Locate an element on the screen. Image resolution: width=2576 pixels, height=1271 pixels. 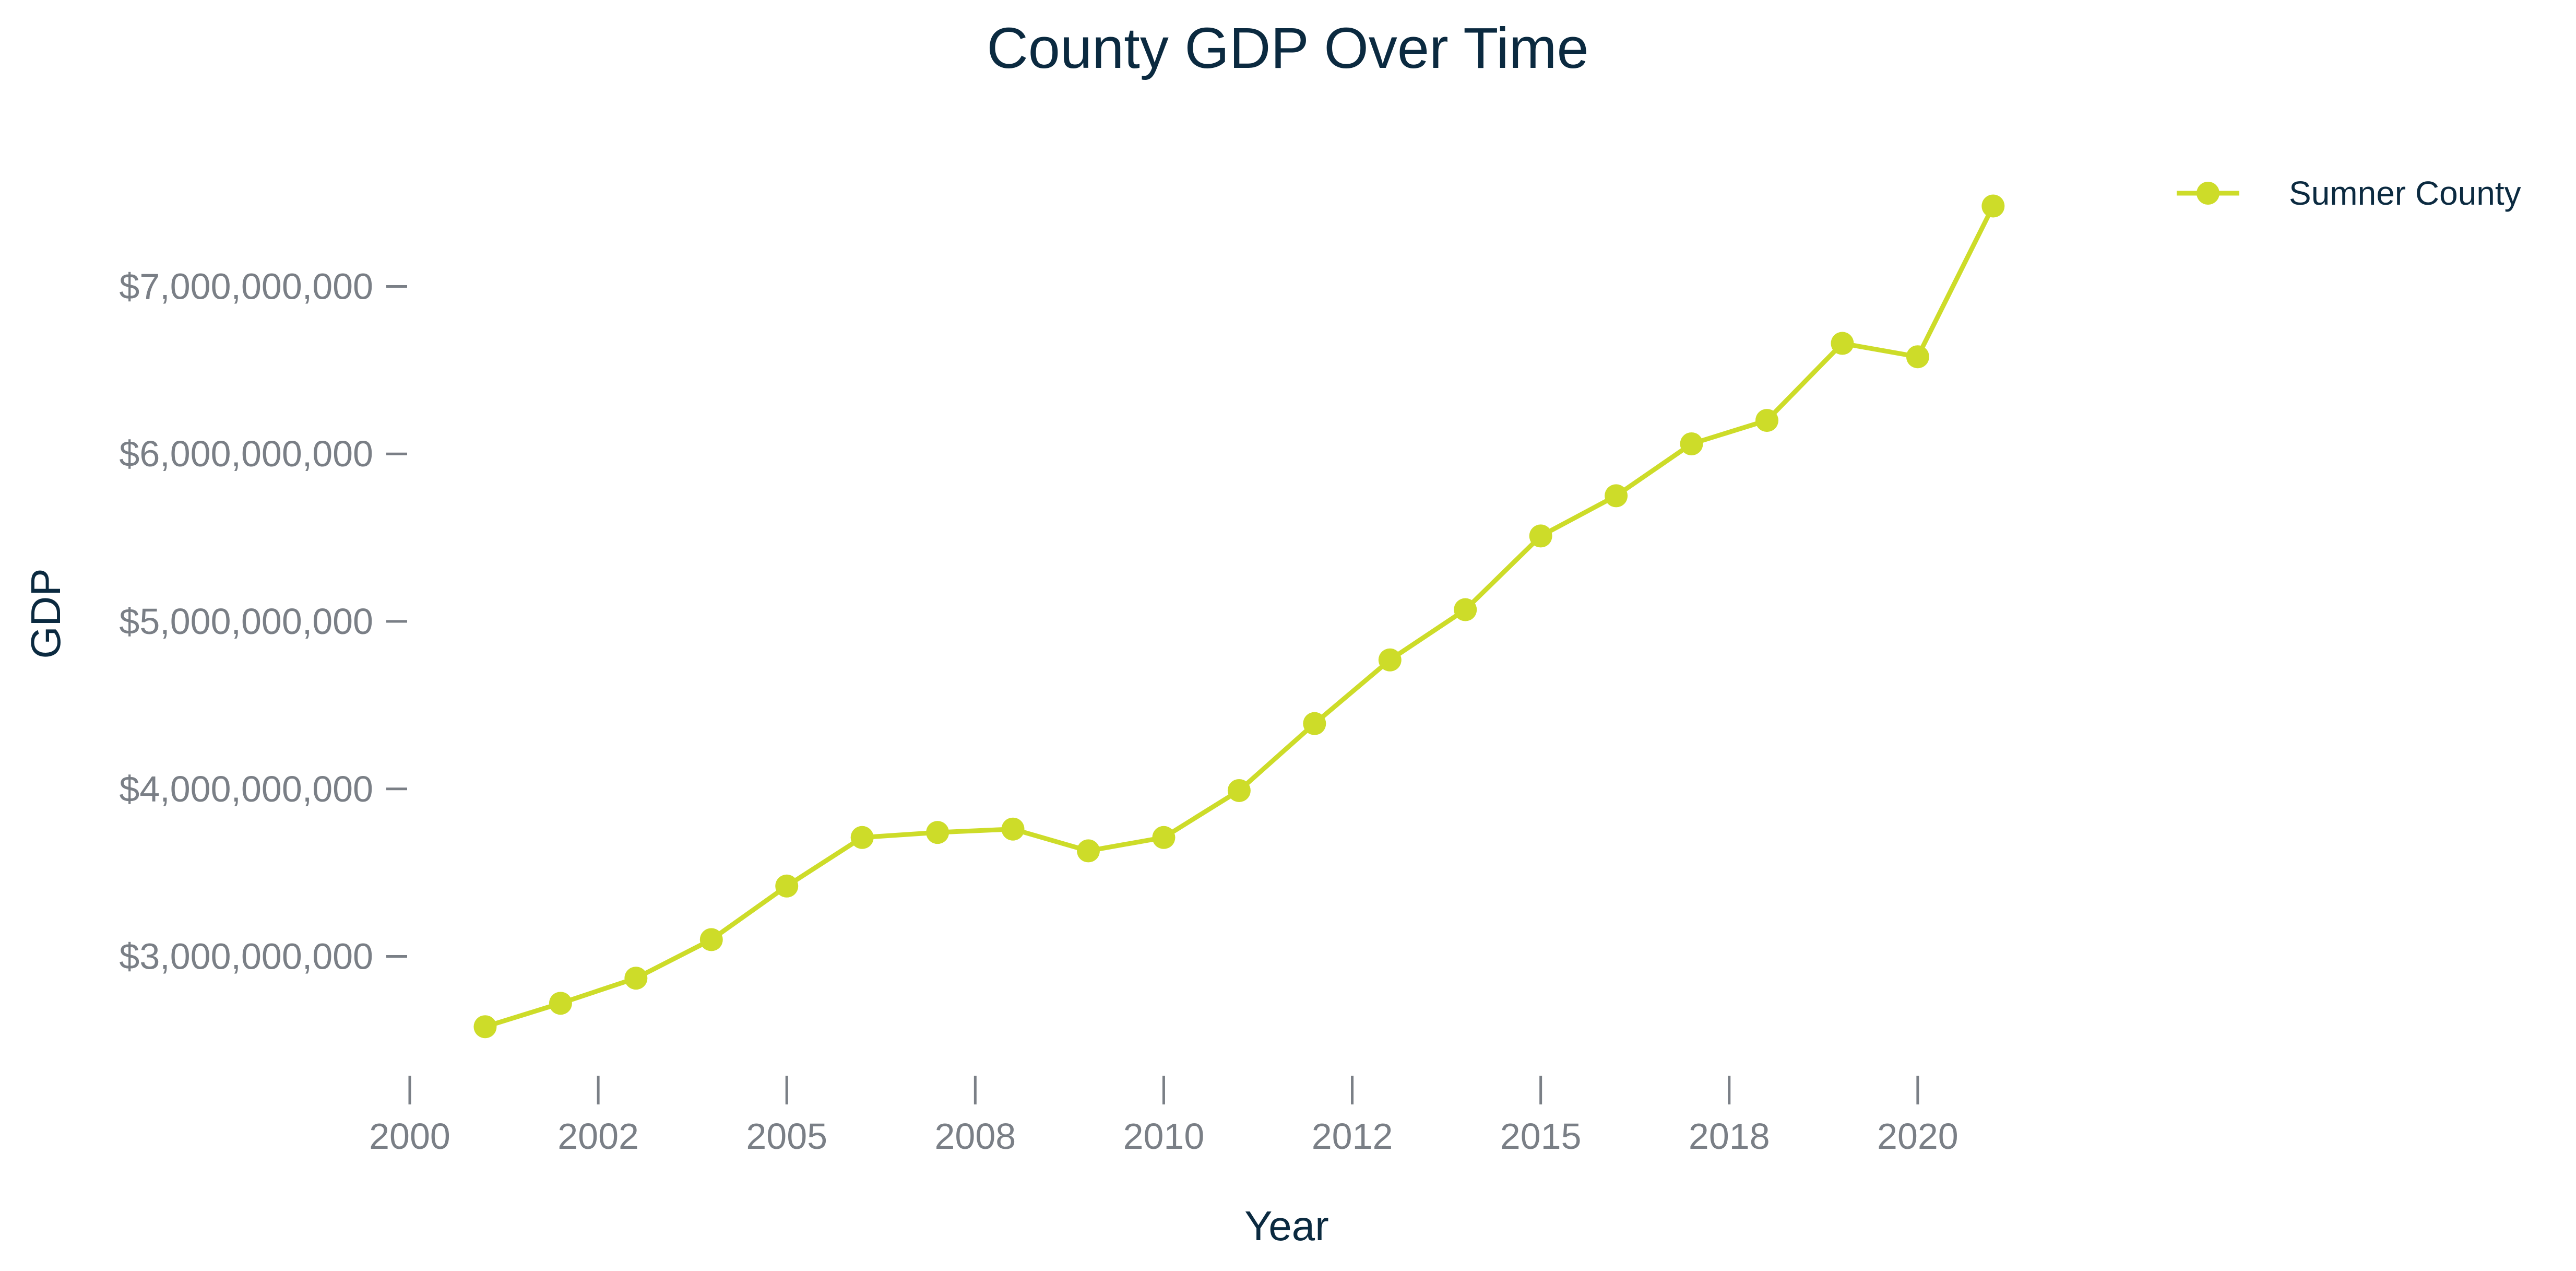
y-tick-label: $7,000,000,000 is located at coordinates (246, 286).